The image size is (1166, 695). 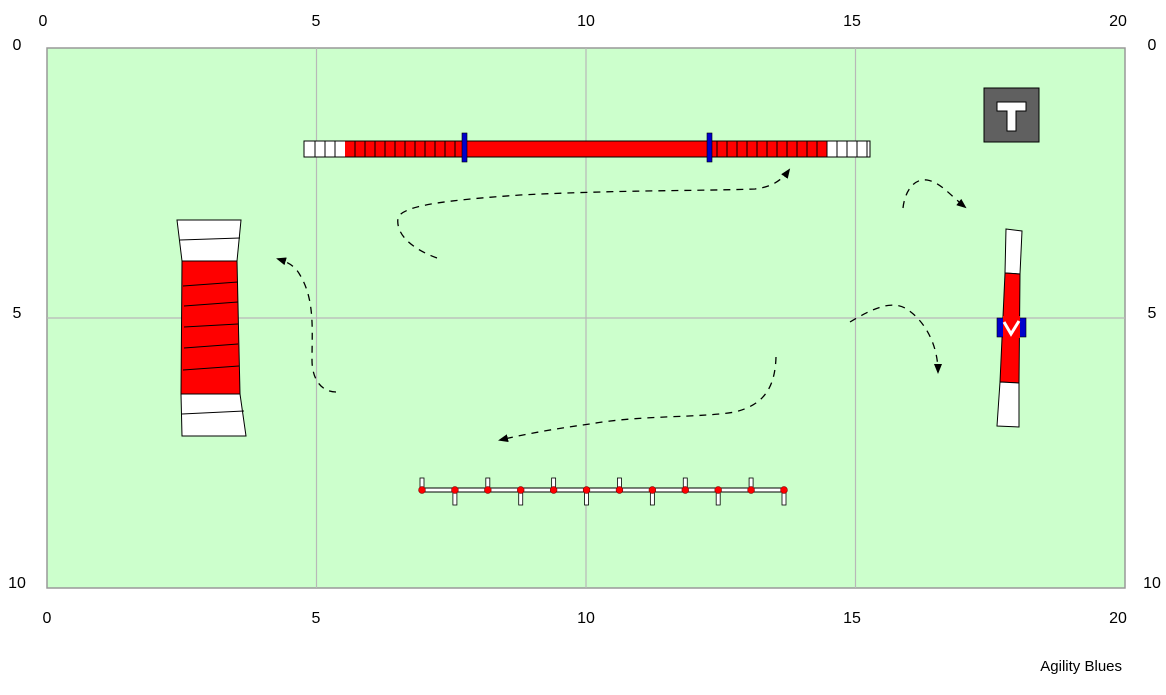 What do you see at coordinates (1011, 328) in the screenshot?
I see `see-saw-icon` at bounding box center [1011, 328].